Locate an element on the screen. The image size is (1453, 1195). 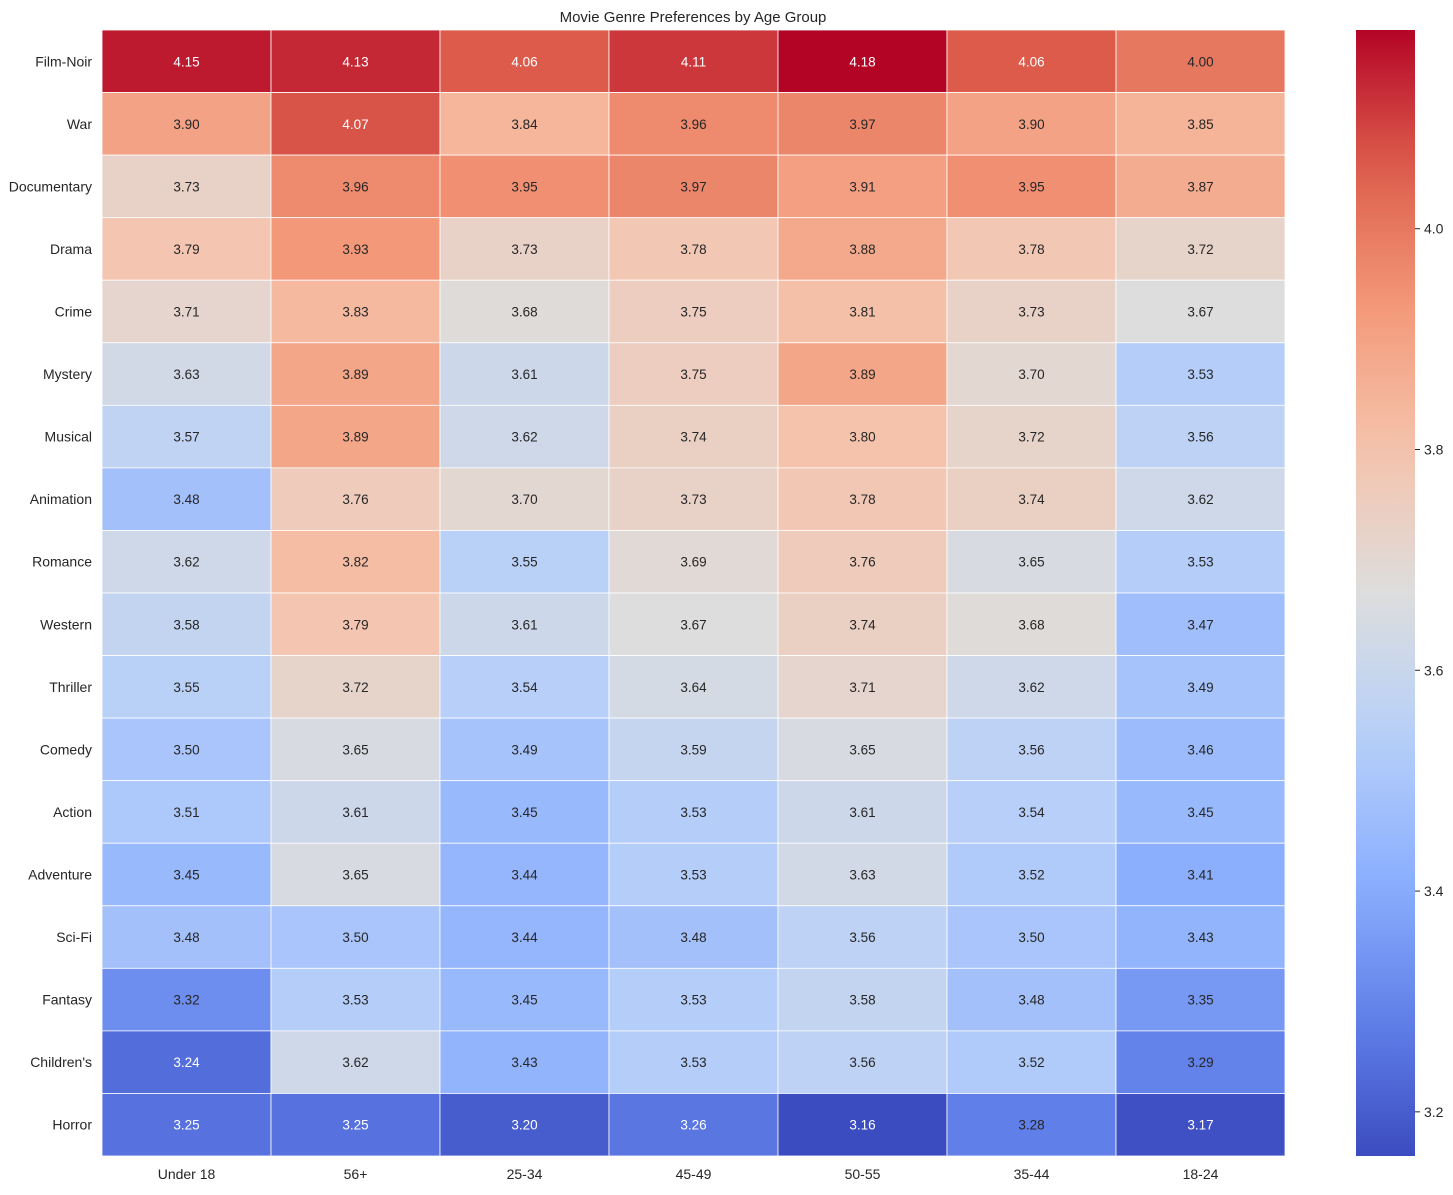
heatmap-cell-label: 3.65 is located at coordinates (355, 875).